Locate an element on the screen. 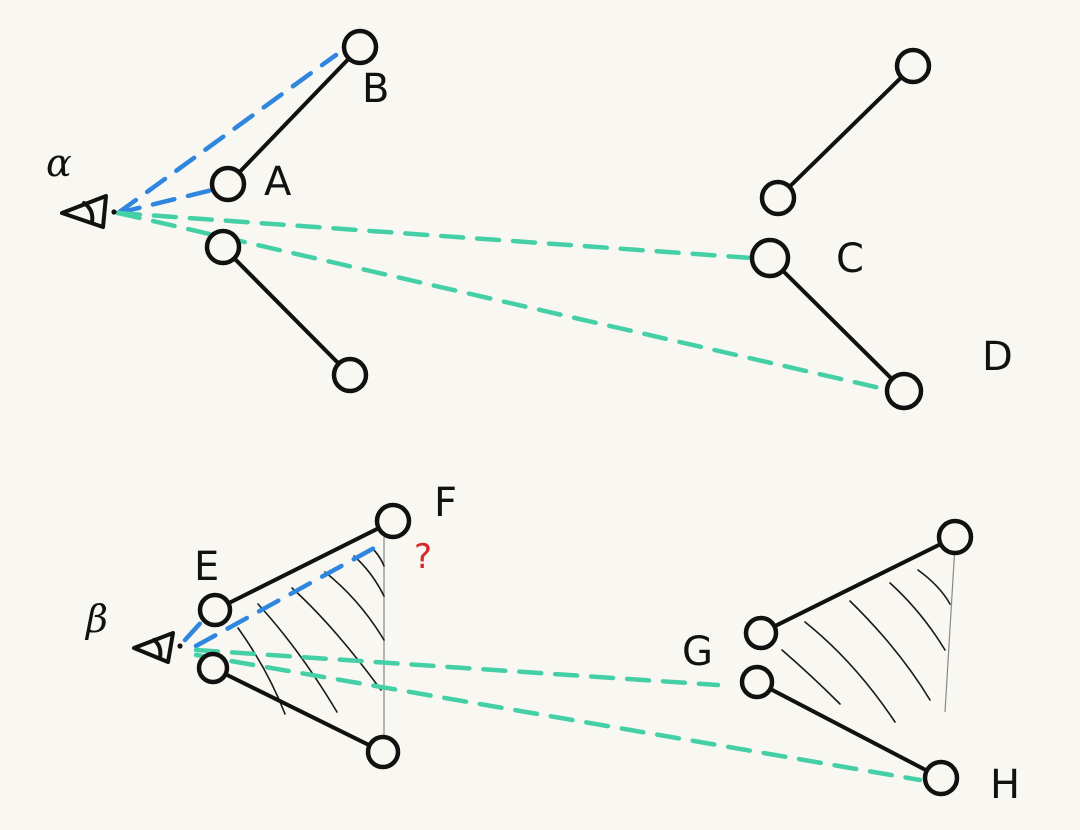 The width and height of the screenshot is (1080, 830). node-bottom-left is located at coordinates (383, 752).